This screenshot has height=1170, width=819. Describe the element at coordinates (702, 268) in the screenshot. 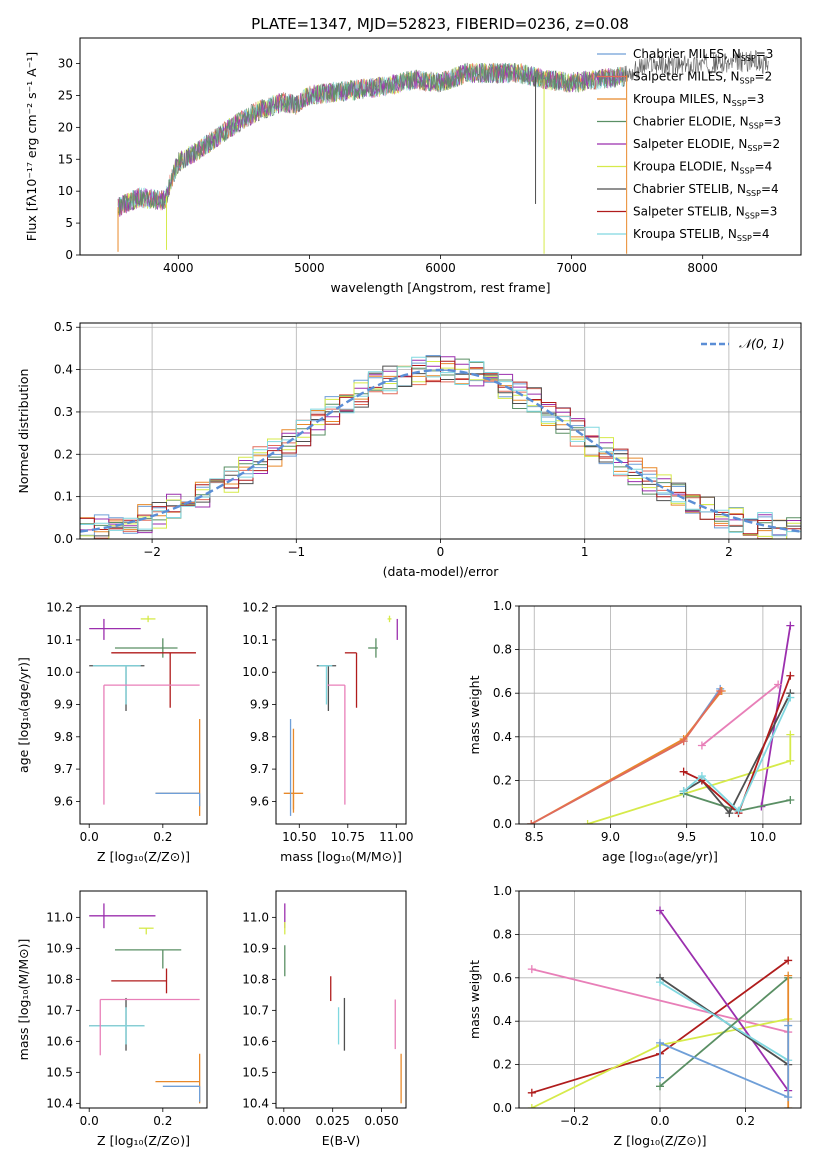

I see `x-tick-label: 8000` at that location.